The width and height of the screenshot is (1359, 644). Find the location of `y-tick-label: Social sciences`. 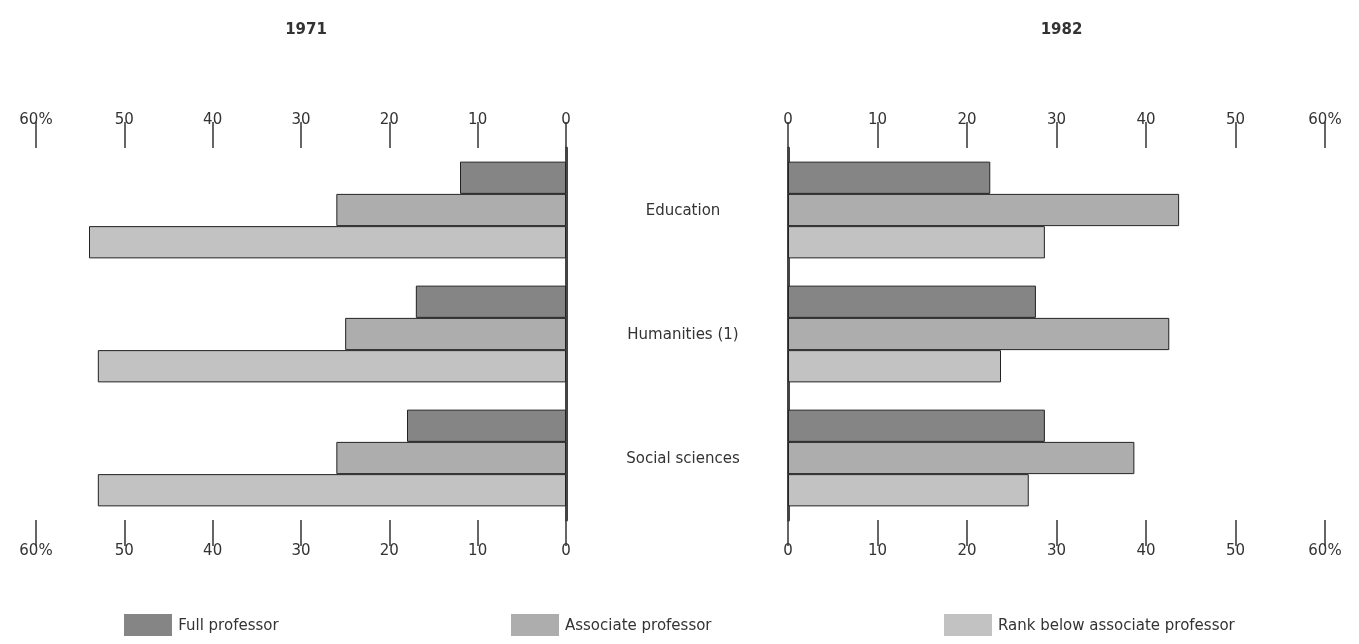

y-tick-label: Social sciences is located at coordinates (683, 458).